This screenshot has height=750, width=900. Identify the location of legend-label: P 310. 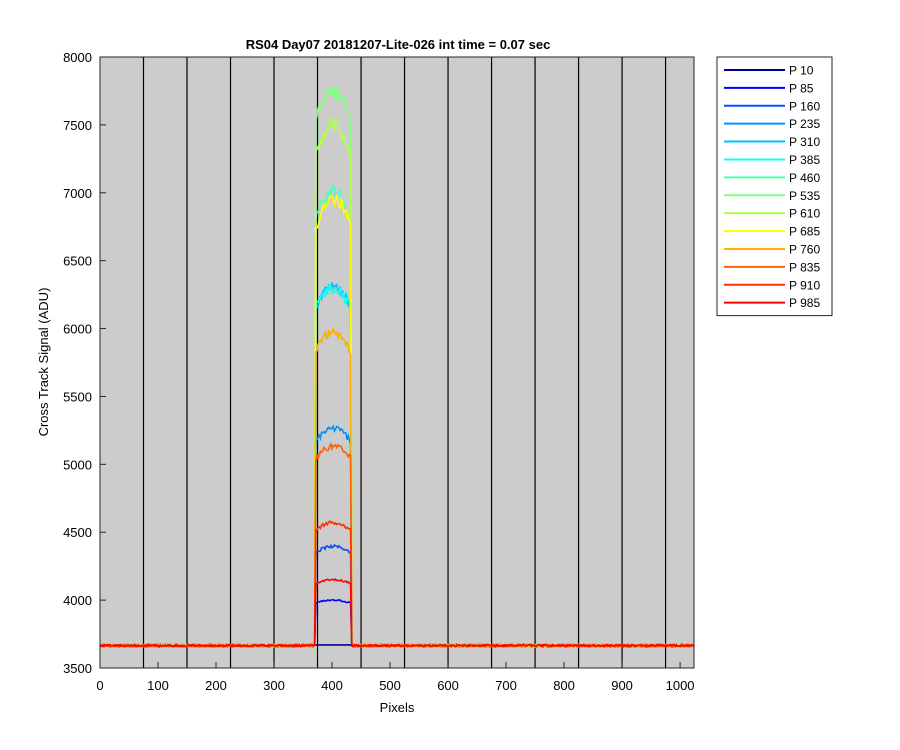
(804, 142).